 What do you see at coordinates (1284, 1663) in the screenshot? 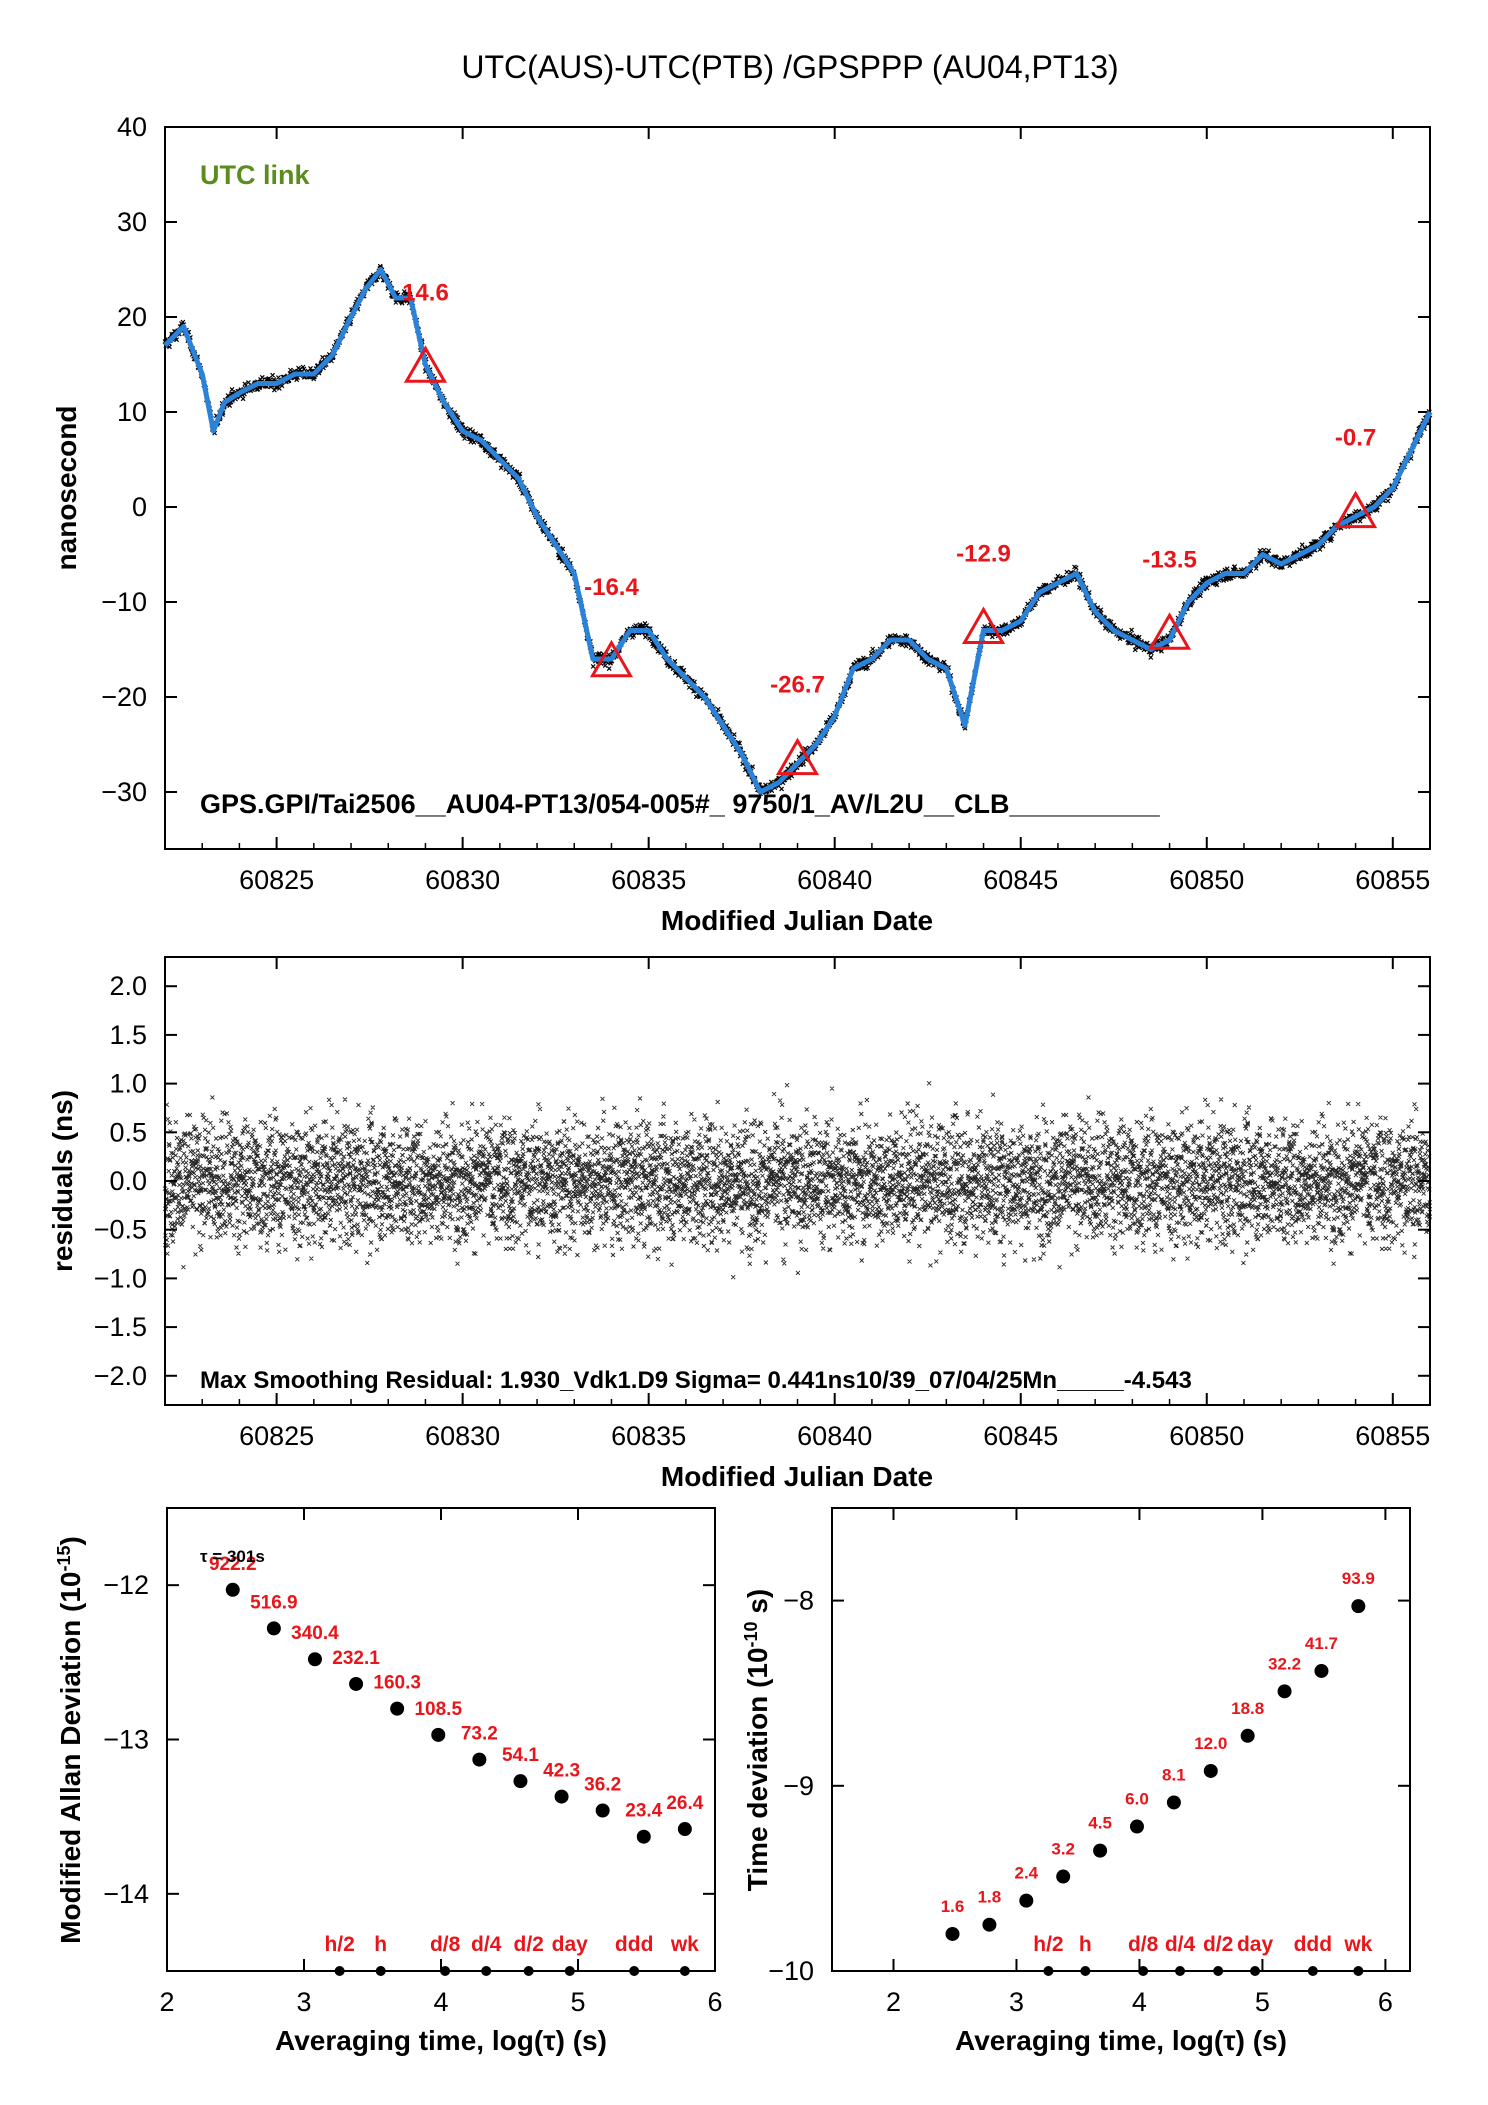
I see `point-label: 32.2` at bounding box center [1284, 1663].